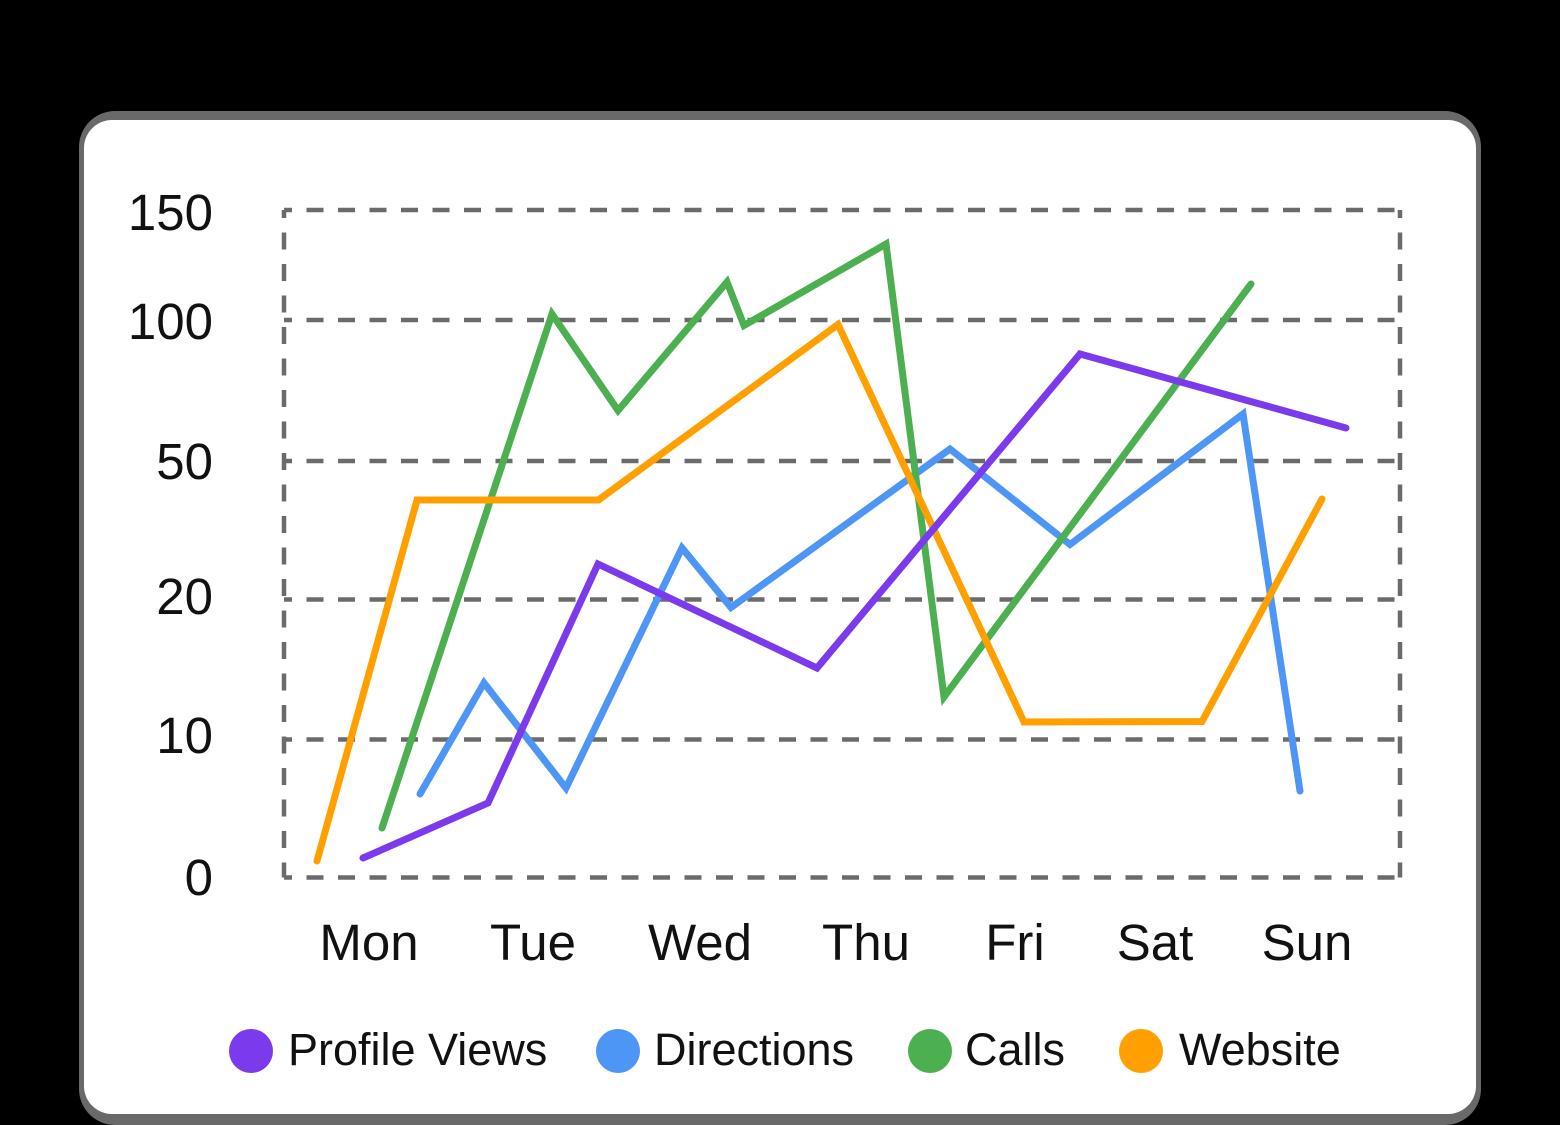 Image resolution: width=1560 pixels, height=1125 pixels. Describe the element at coordinates (1155, 942) in the screenshot. I see `svg-text: Sat` at that location.